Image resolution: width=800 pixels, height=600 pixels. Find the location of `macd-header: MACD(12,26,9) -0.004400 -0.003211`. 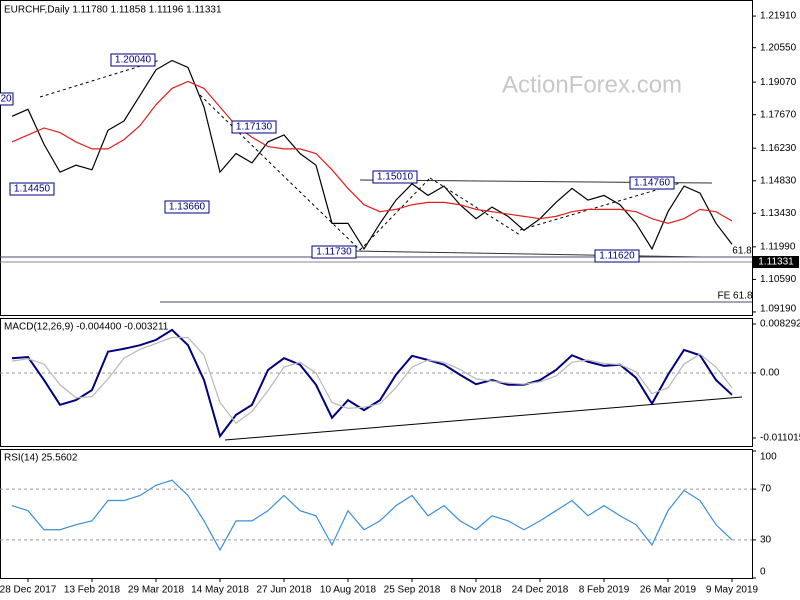

macd-header: MACD(12,26,9) -0.004400 -0.003211 is located at coordinates (86, 327).